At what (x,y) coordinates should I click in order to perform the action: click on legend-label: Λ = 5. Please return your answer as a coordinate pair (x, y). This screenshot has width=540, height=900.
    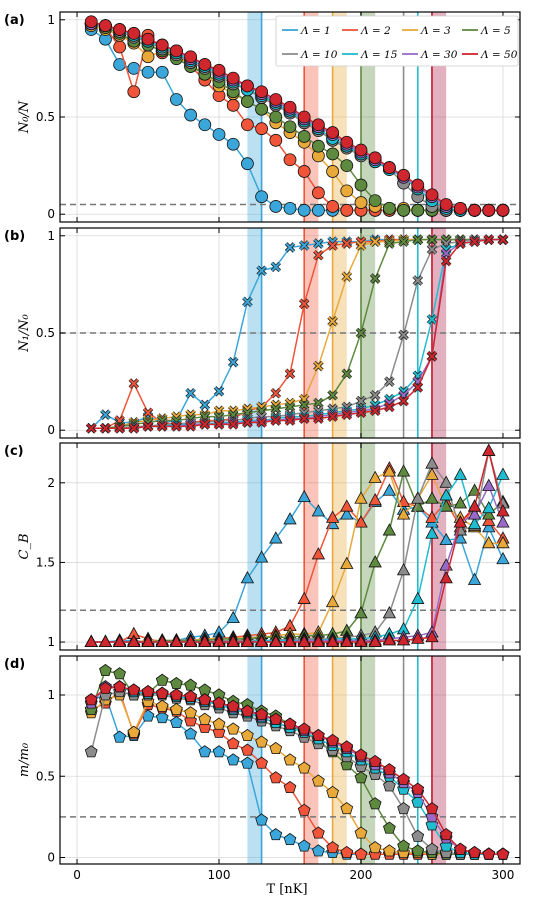
    Looking at the image, I should click on (495, 31).